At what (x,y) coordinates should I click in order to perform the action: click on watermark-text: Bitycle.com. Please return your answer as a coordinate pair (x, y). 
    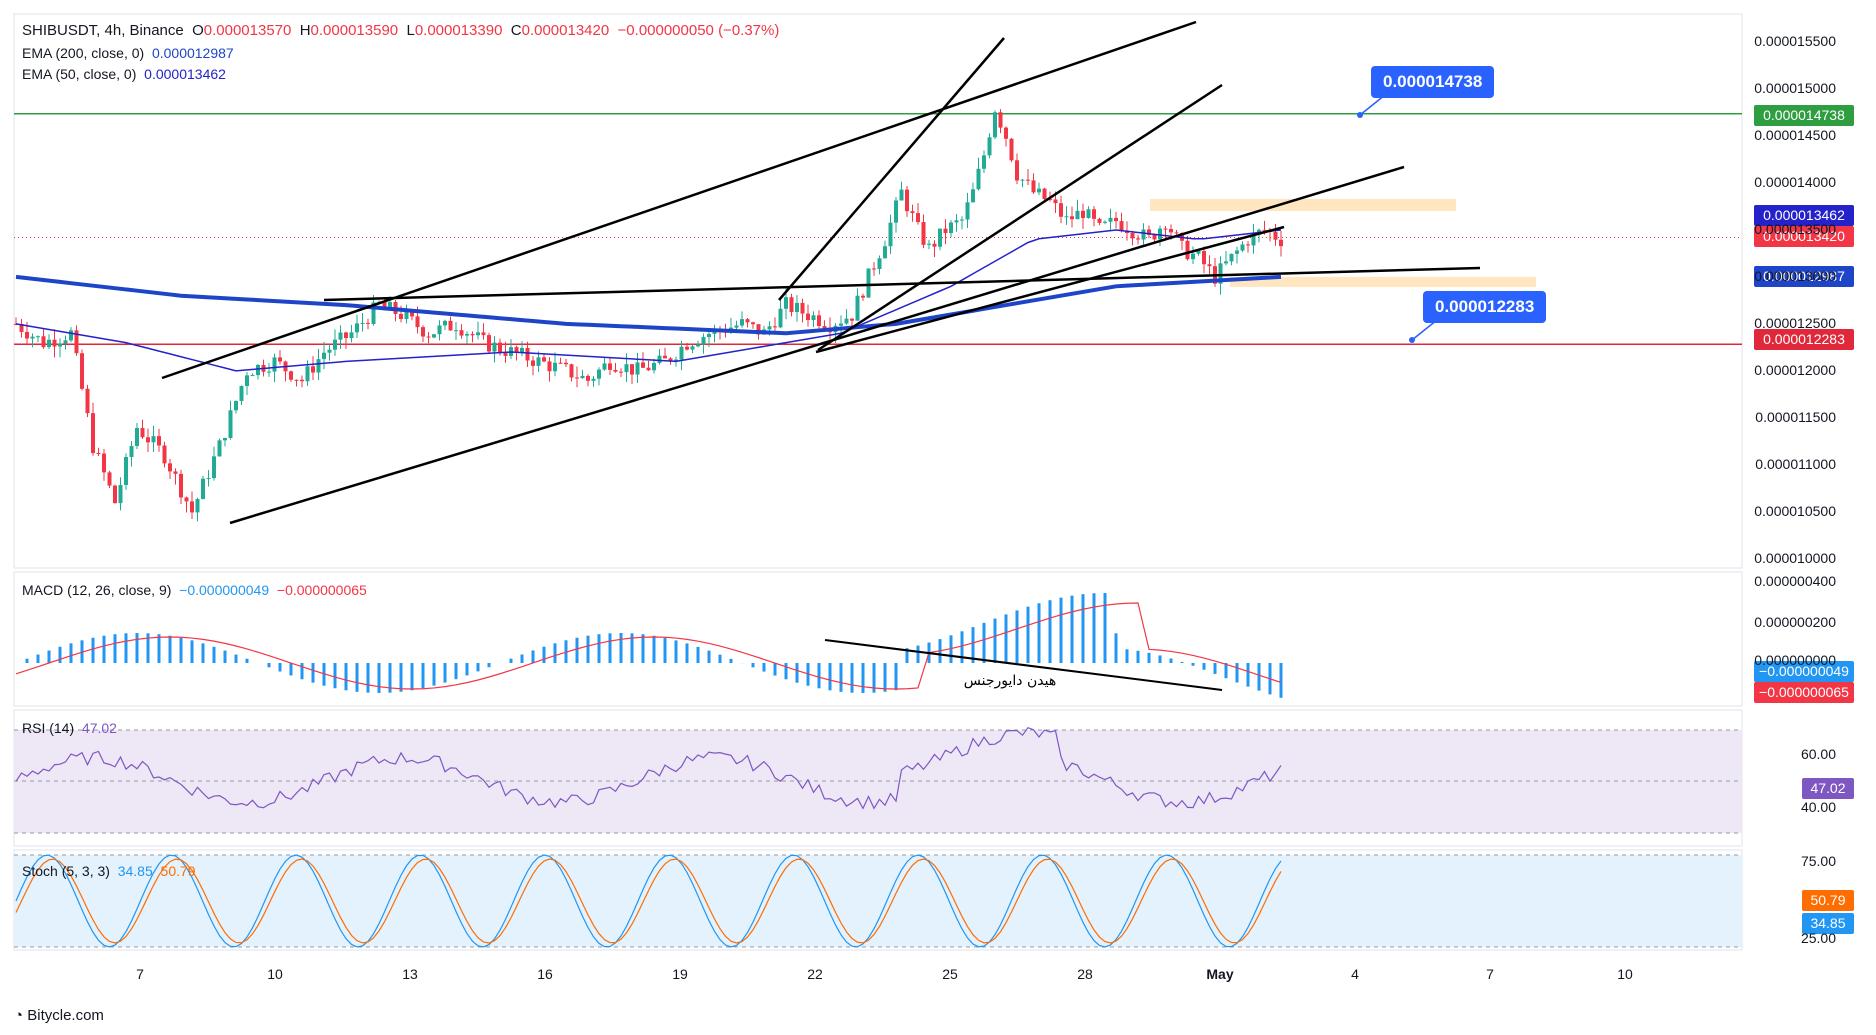
    Looking at the image, I should click on (65, 1015).